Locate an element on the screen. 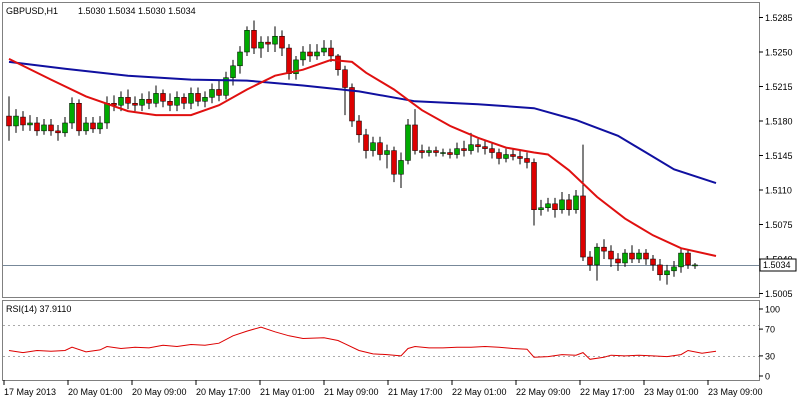 Image resolution: width=800 pixels, height=400 pixels. rsi-tick-label: 100 is located at coordinates (772, 310).